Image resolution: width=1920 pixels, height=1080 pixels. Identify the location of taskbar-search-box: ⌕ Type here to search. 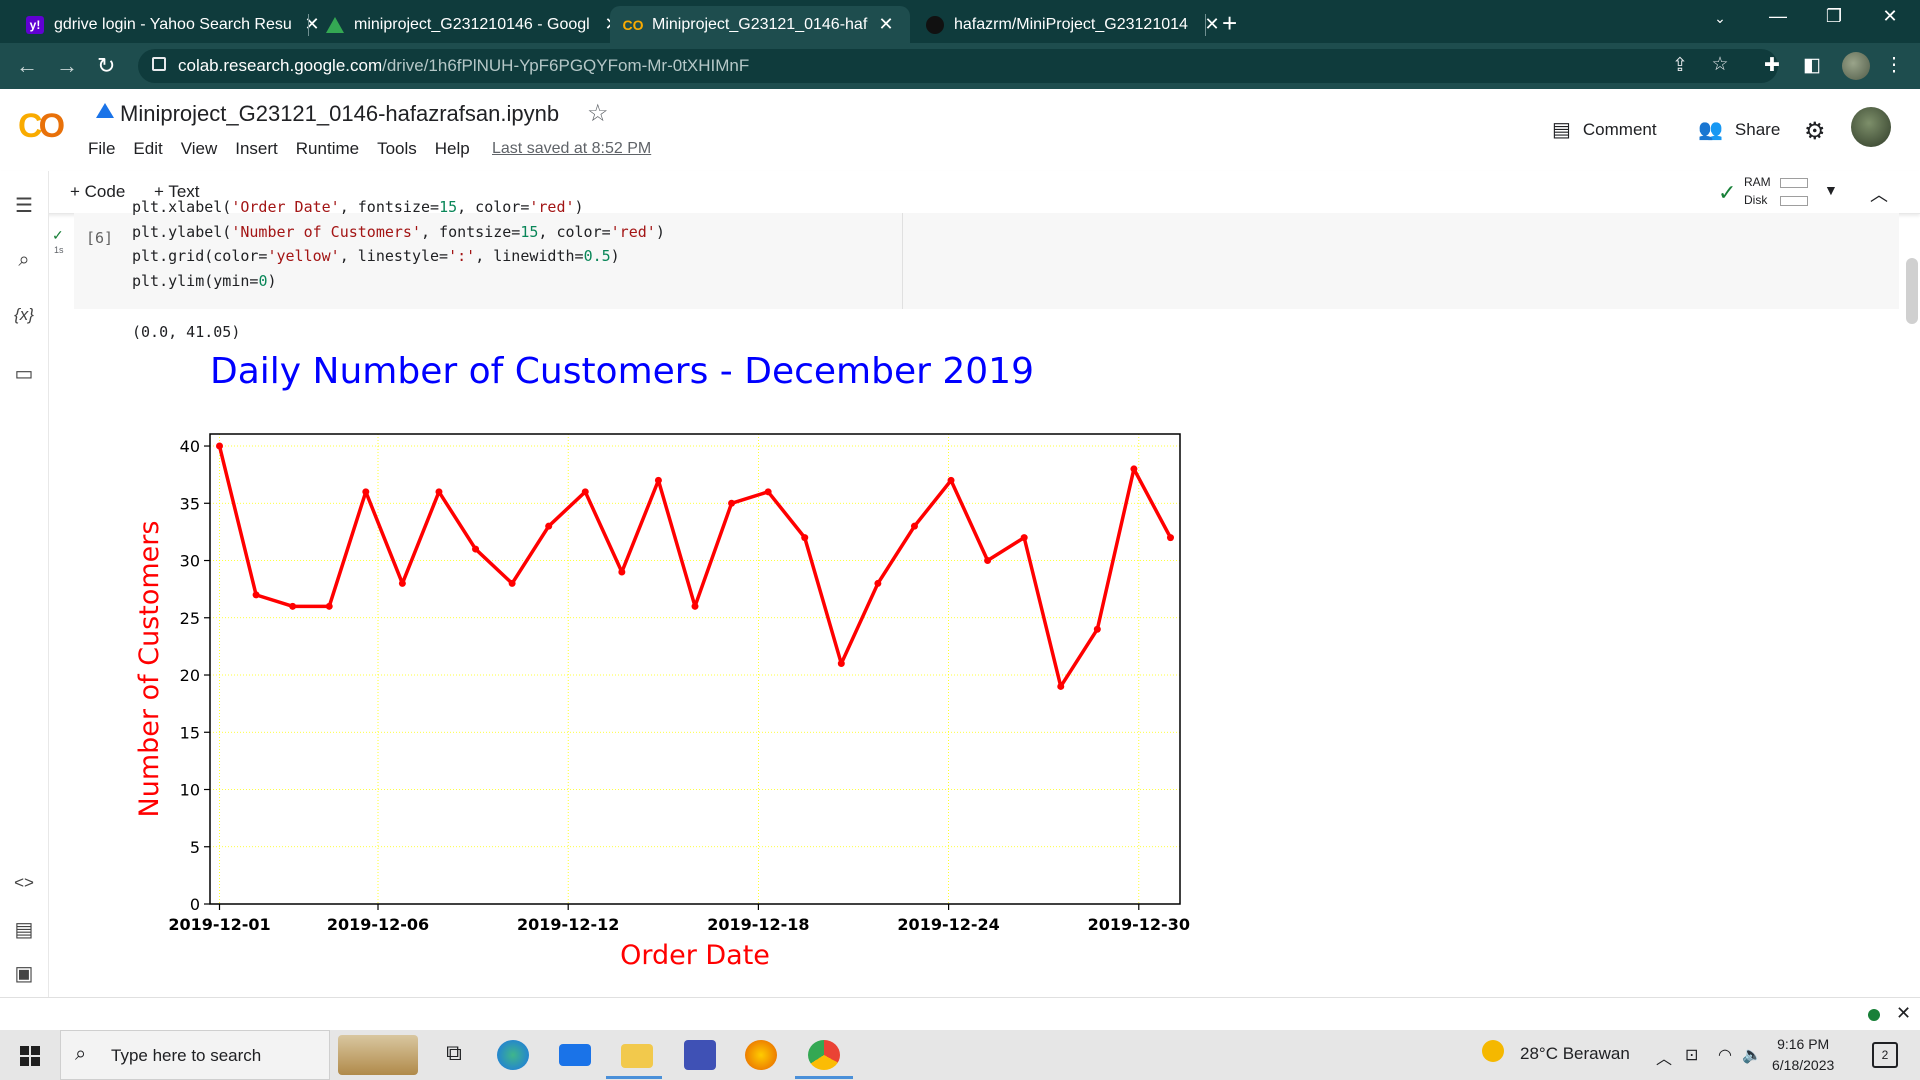
(195, 1055).